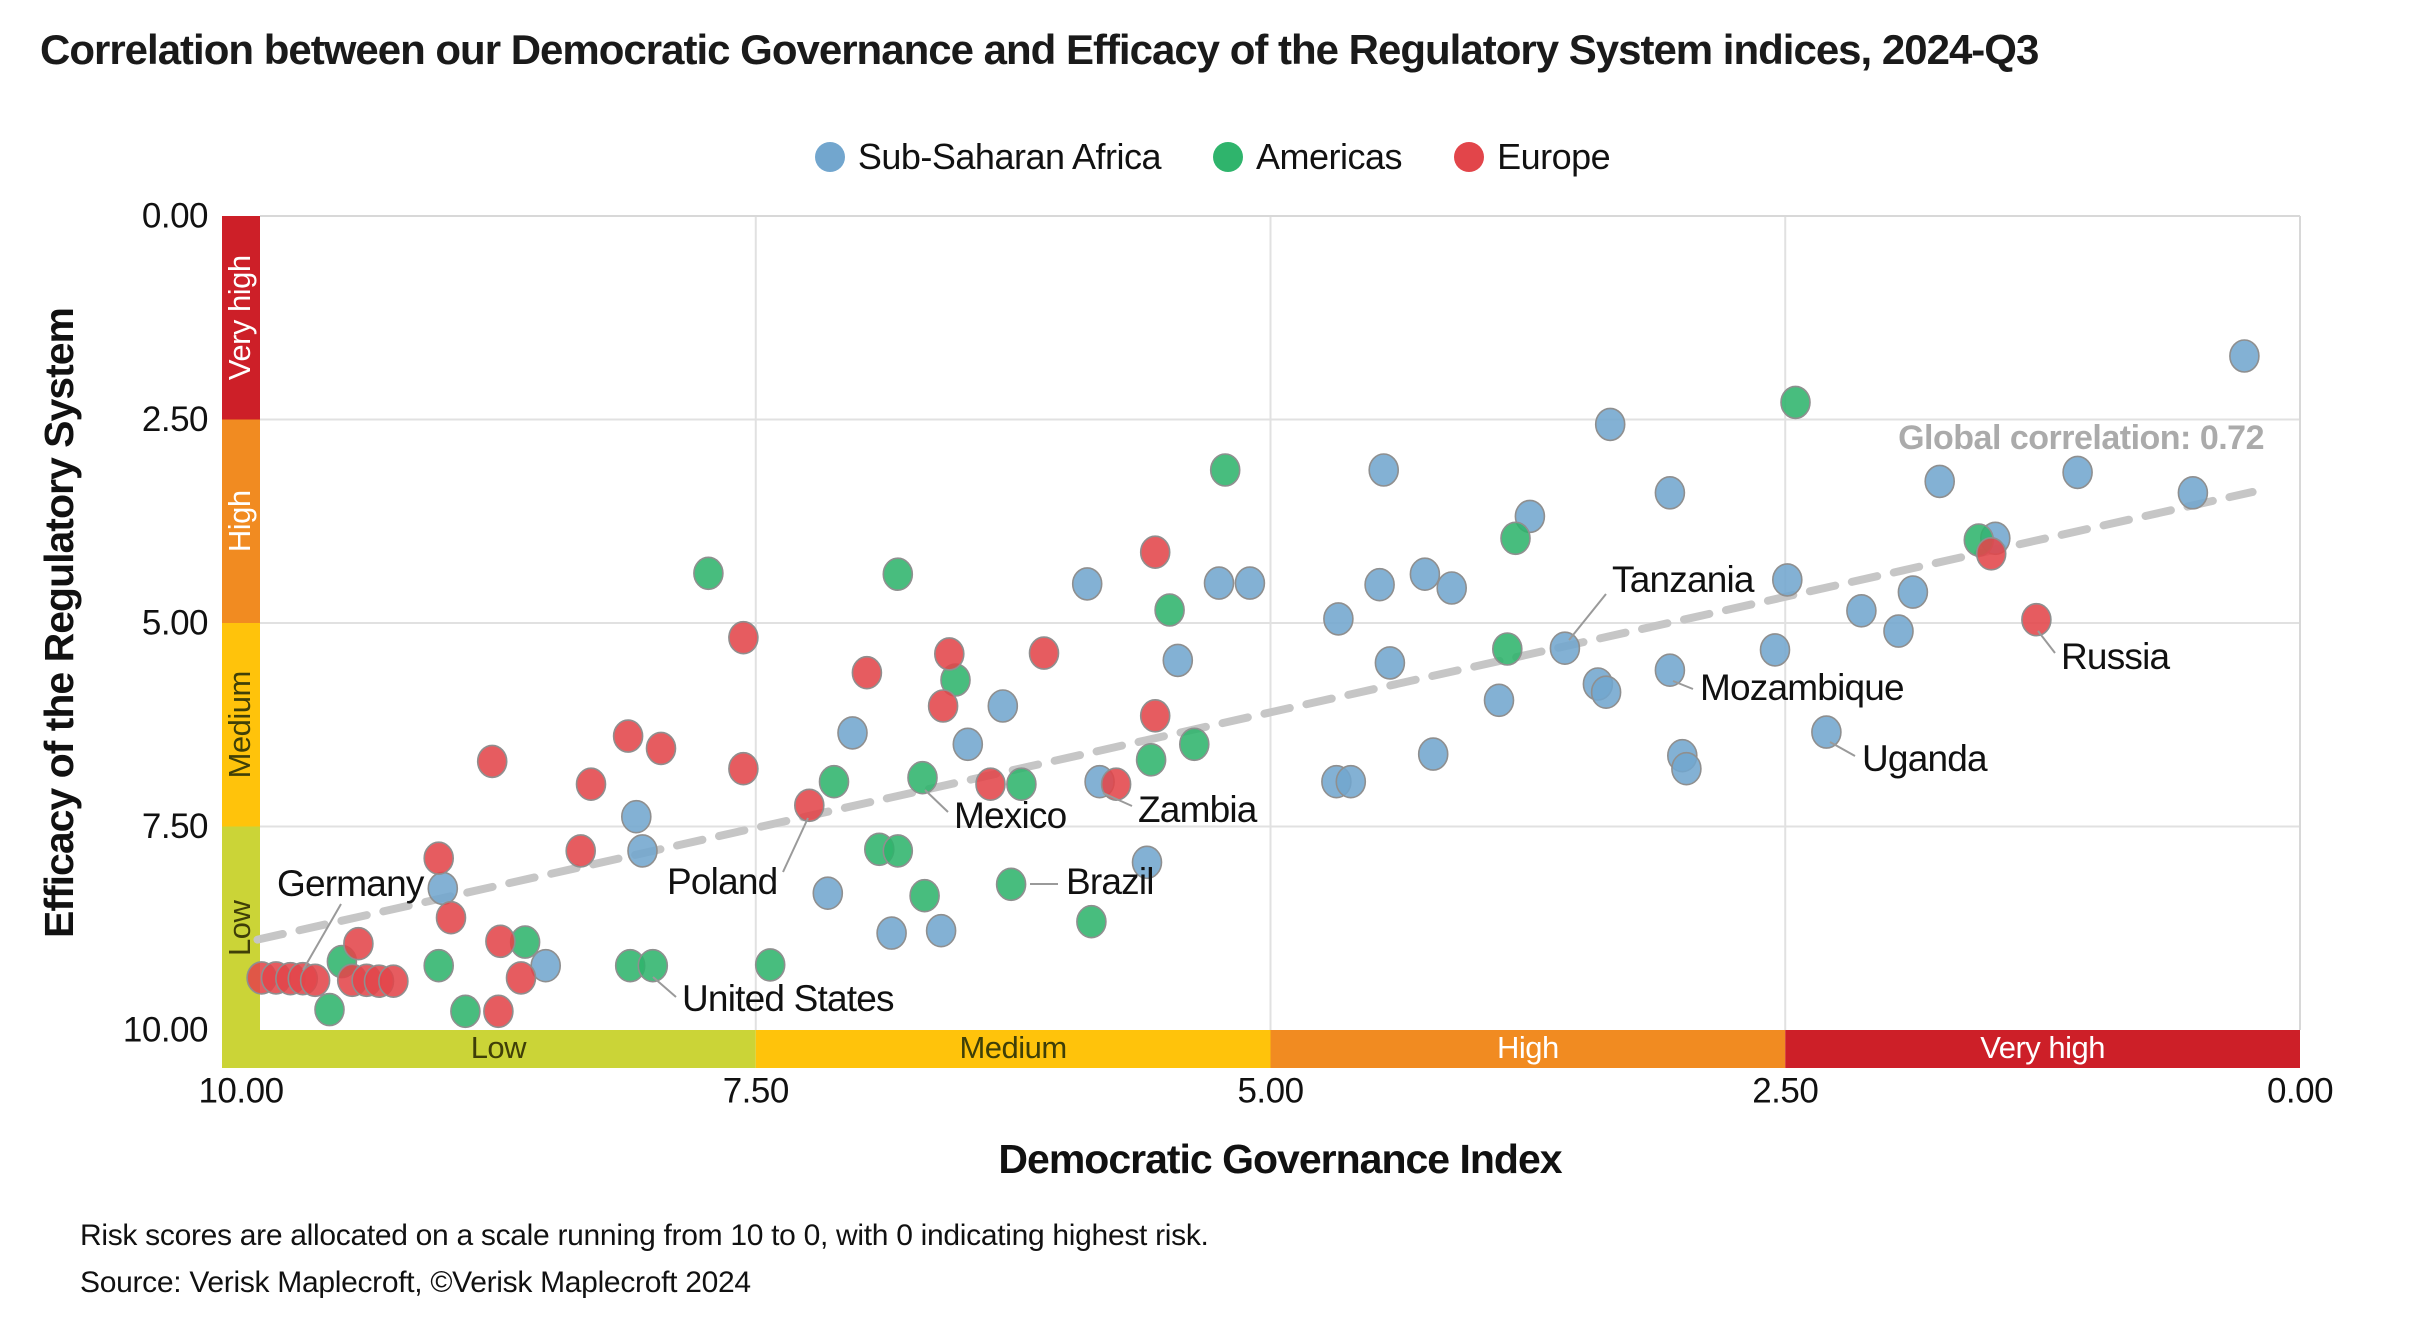 The width and height of the screenshot is (2425, 1318). I want to click on legend-item-europe: Europe, so click(1532, 157).